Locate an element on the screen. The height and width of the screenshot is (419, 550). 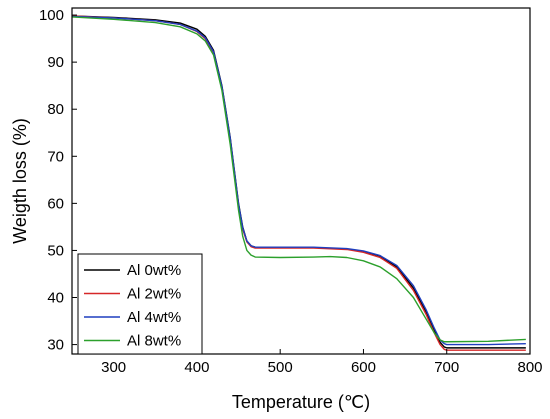
x-tick-label: 300 is located at coordinates (113, 367).